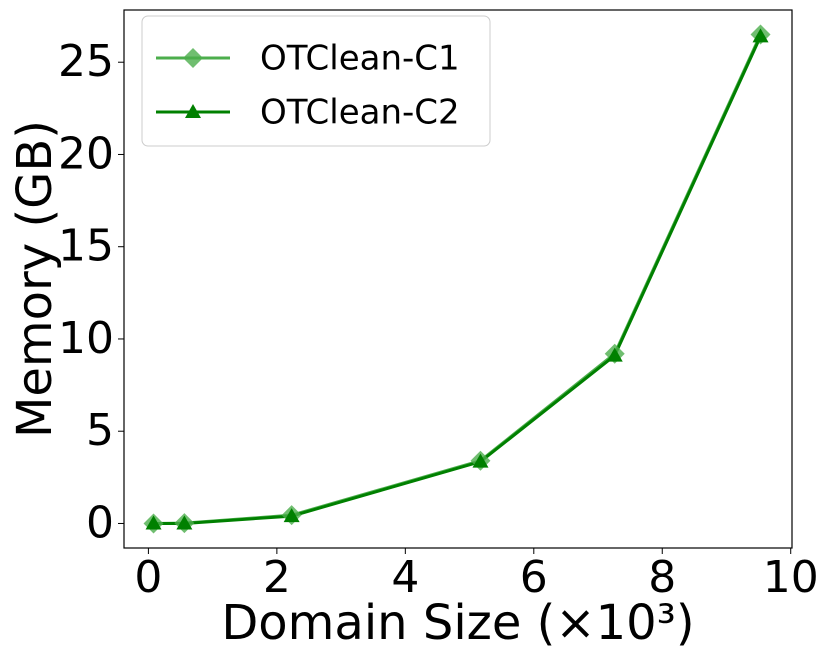  Describe the element at coordinates (360, 59) in the screenshot. I see `legend-label: OTClean-C1` at that location.